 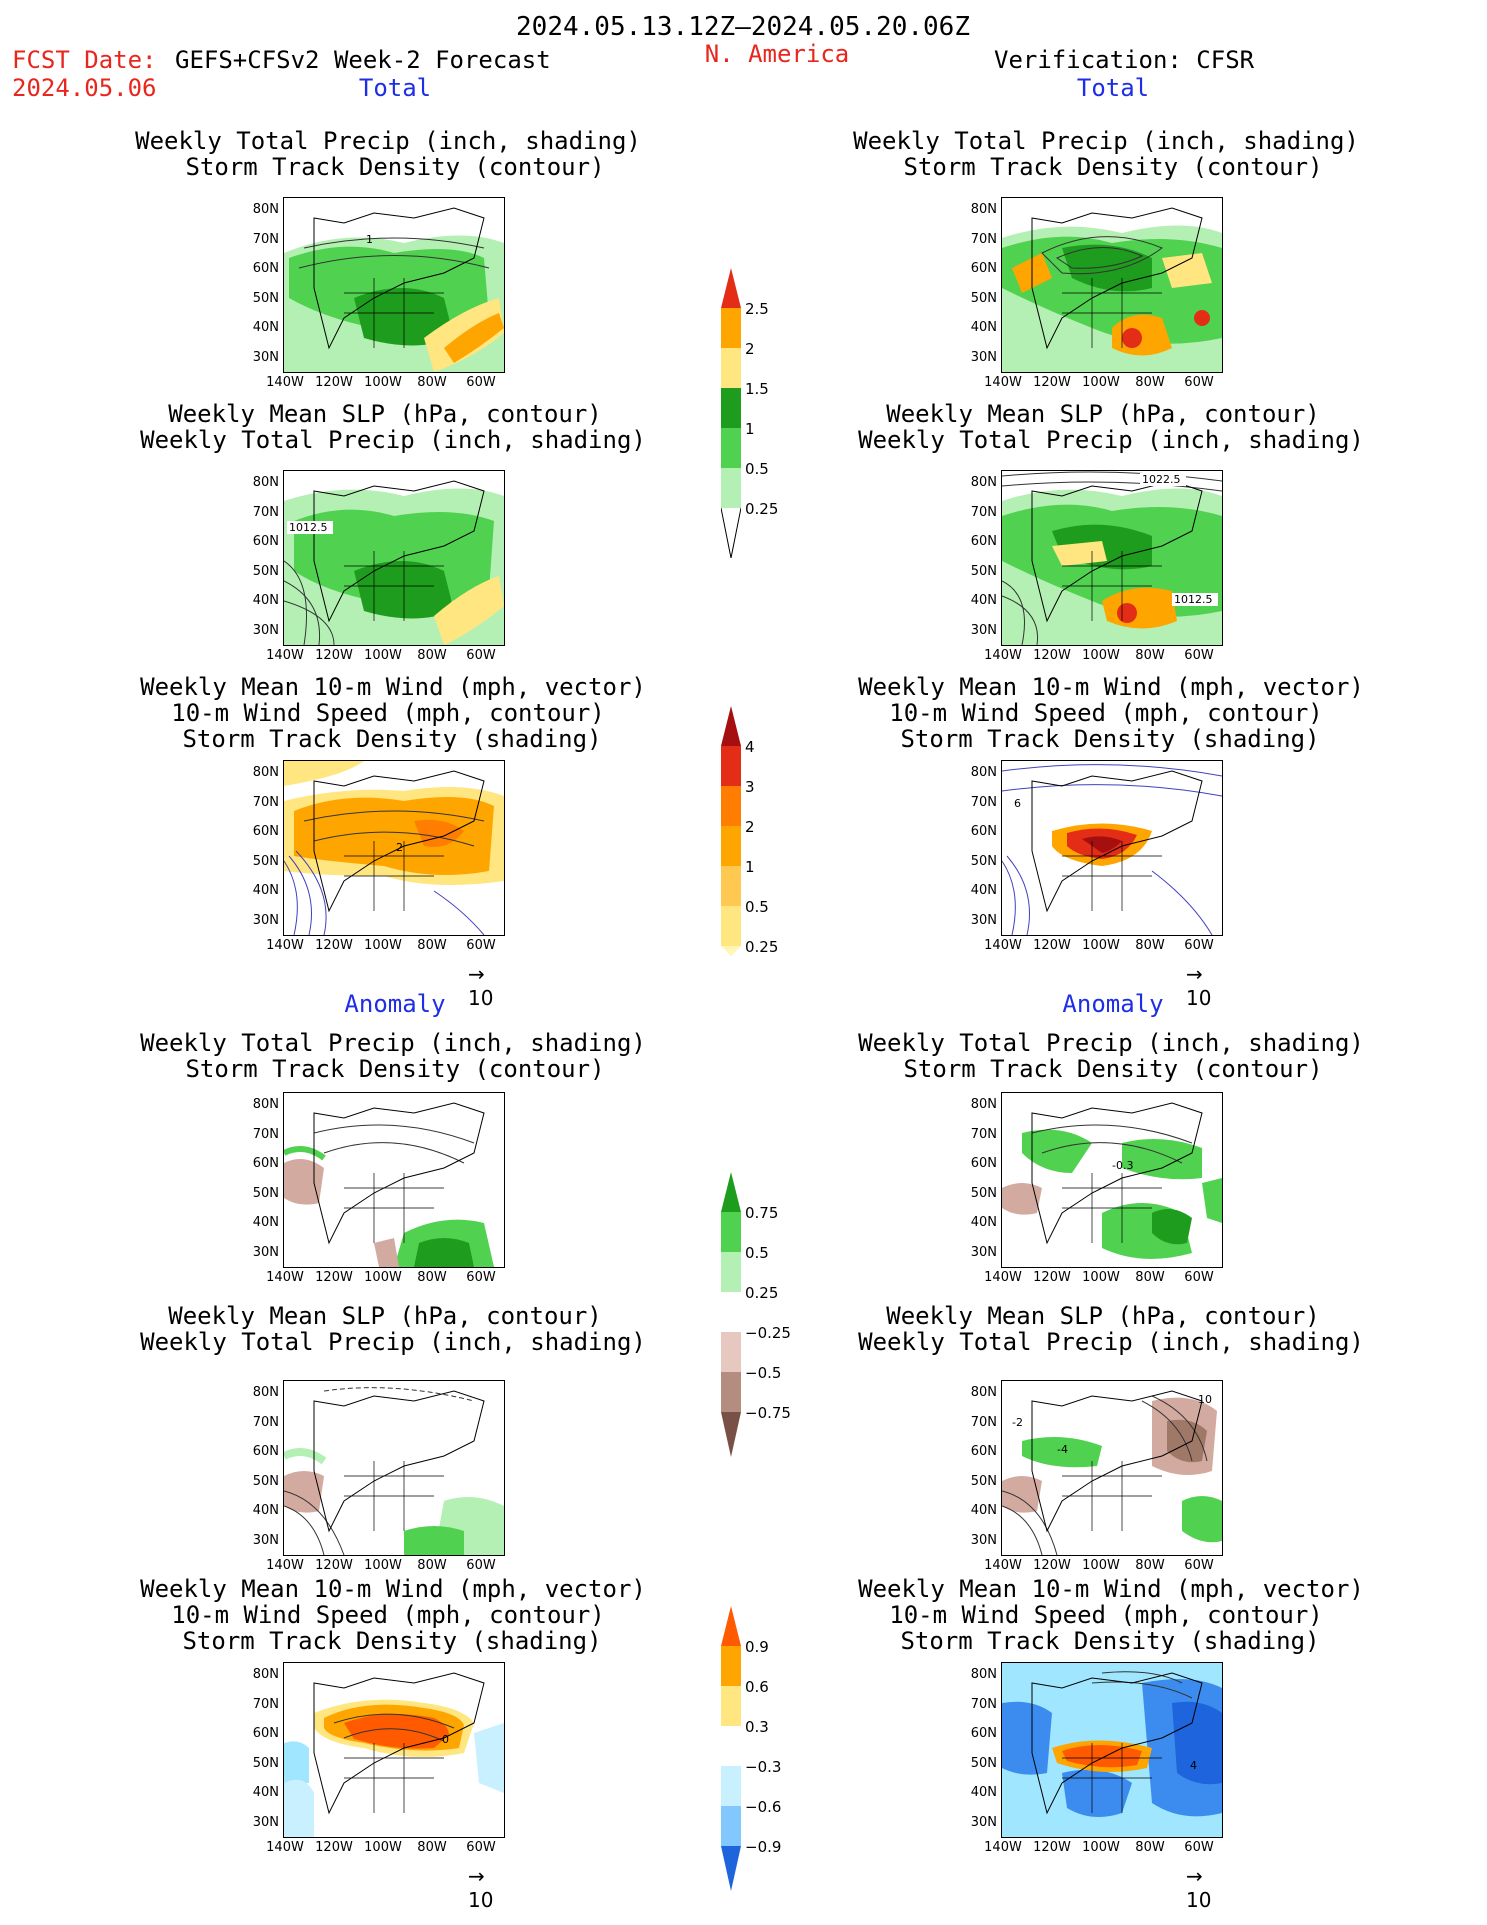 I want to click on title-wind-storm-anom-fc-3: Storm Track Density (shading), so click(x=392, y=1641).